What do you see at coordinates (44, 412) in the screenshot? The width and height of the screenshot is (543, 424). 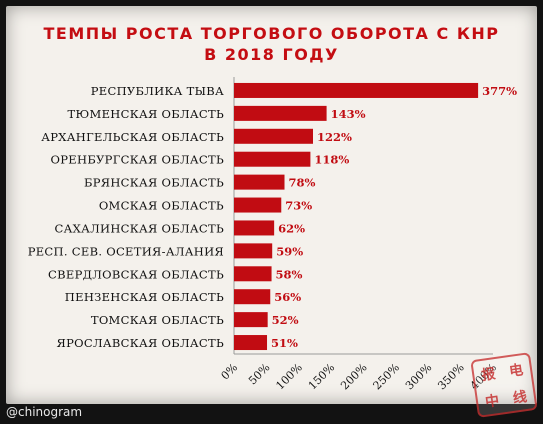 I see `watermark-handle: @chinogram` at bounding box center [44, 412].